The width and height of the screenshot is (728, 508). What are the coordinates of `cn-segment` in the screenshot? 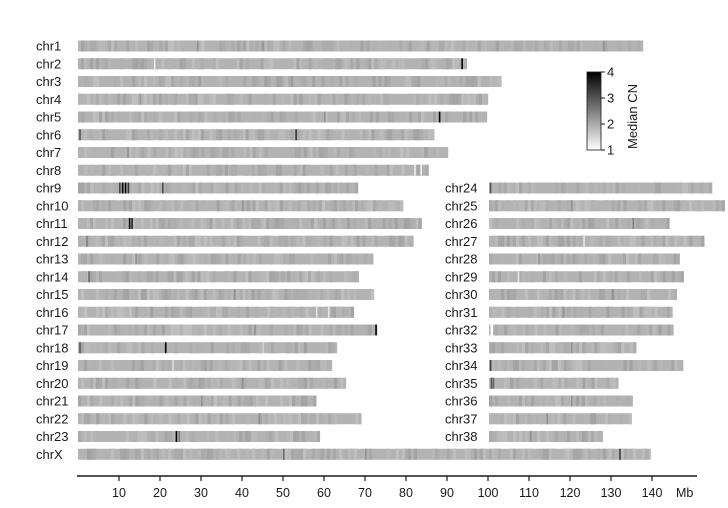 It's located at (132, 223).